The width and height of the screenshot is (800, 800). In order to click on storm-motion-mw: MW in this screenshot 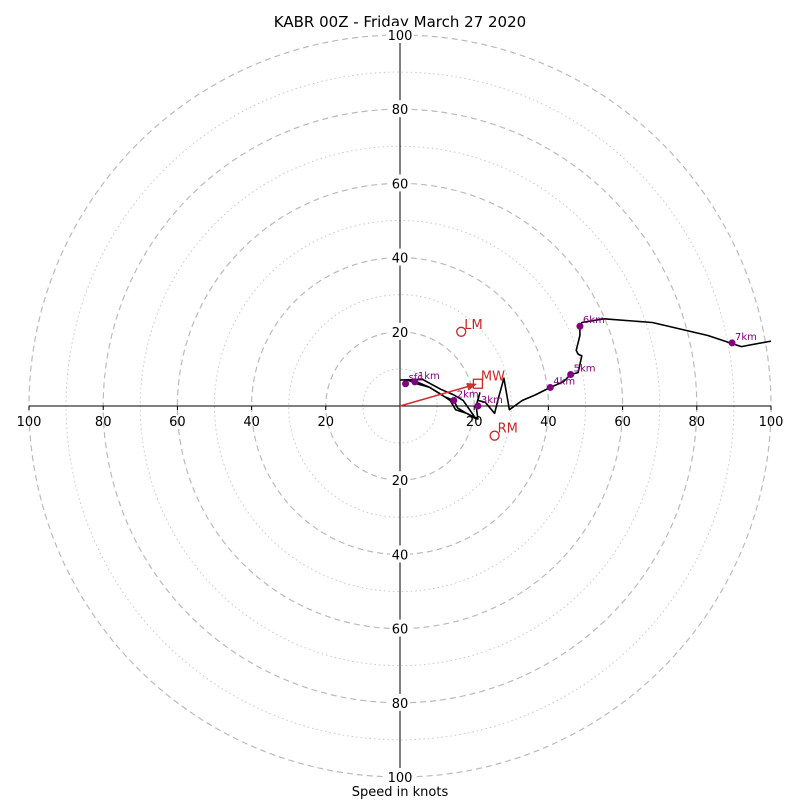, I will do `click(488, 379)`.